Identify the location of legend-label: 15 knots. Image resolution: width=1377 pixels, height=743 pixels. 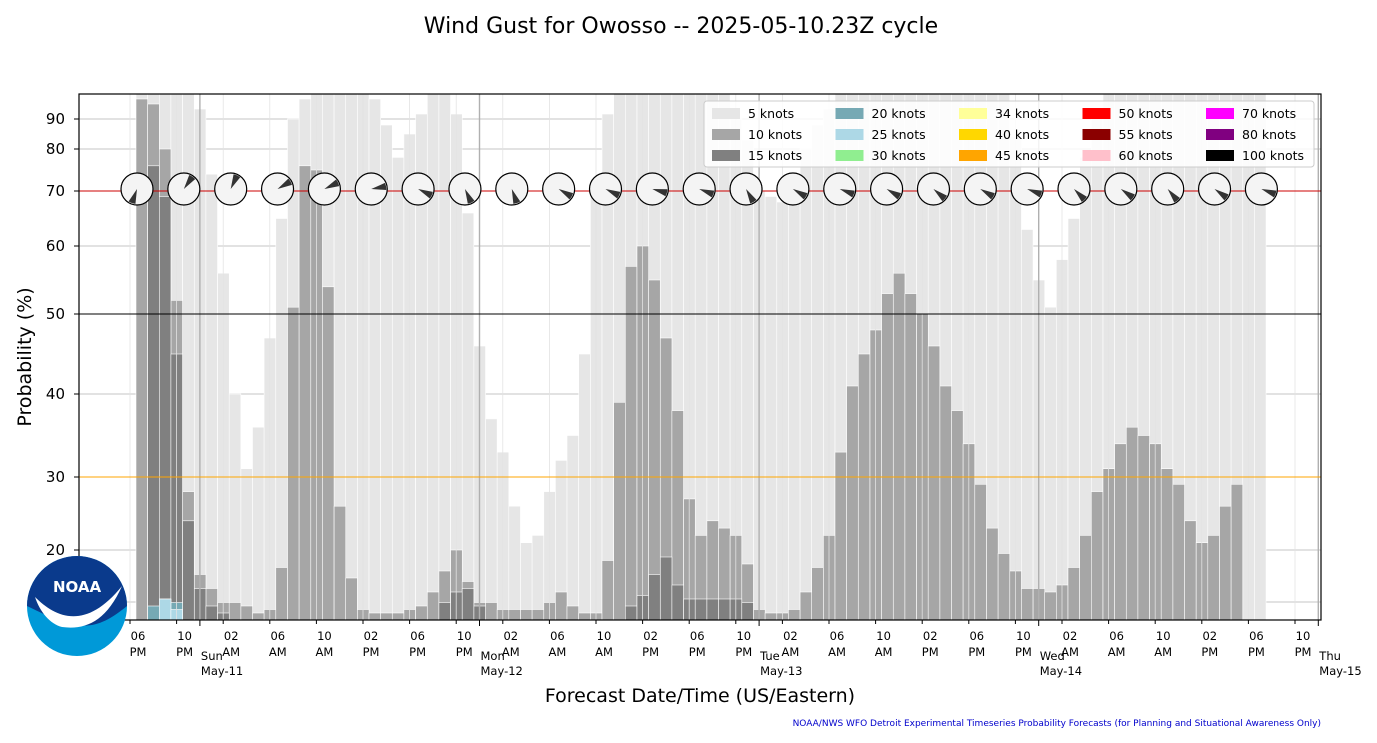
(775, 155).